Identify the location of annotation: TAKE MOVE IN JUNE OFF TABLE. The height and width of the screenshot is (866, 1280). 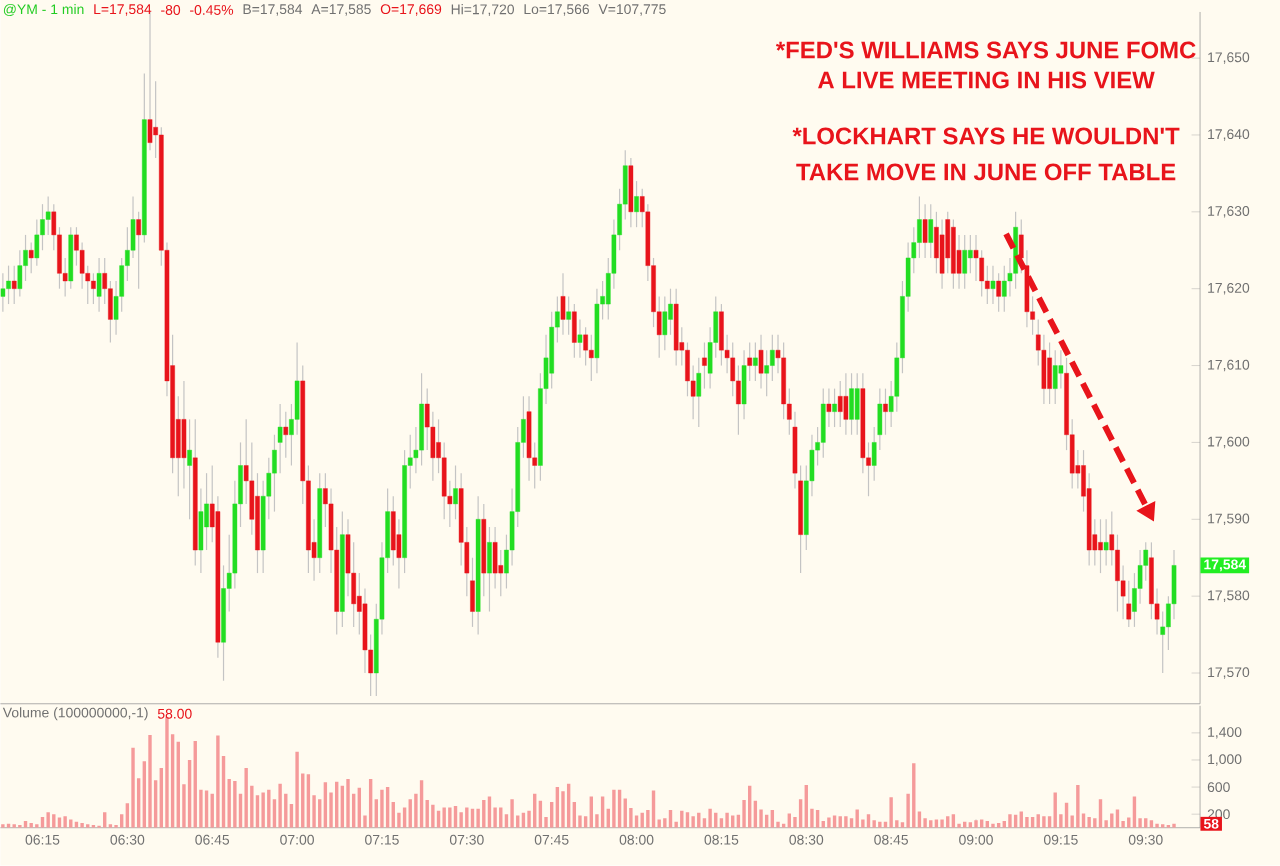
(986, 172).